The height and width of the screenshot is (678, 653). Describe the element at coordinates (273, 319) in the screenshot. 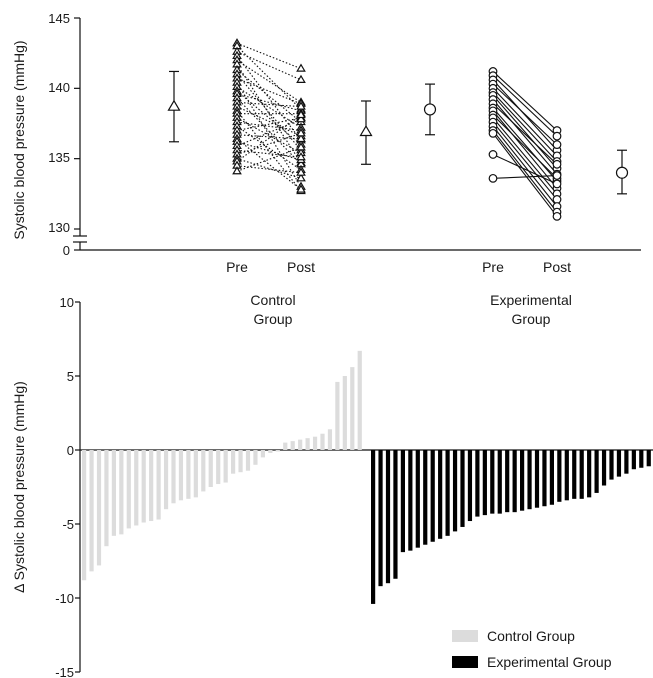

I see `group-label-control: Group` at that location.